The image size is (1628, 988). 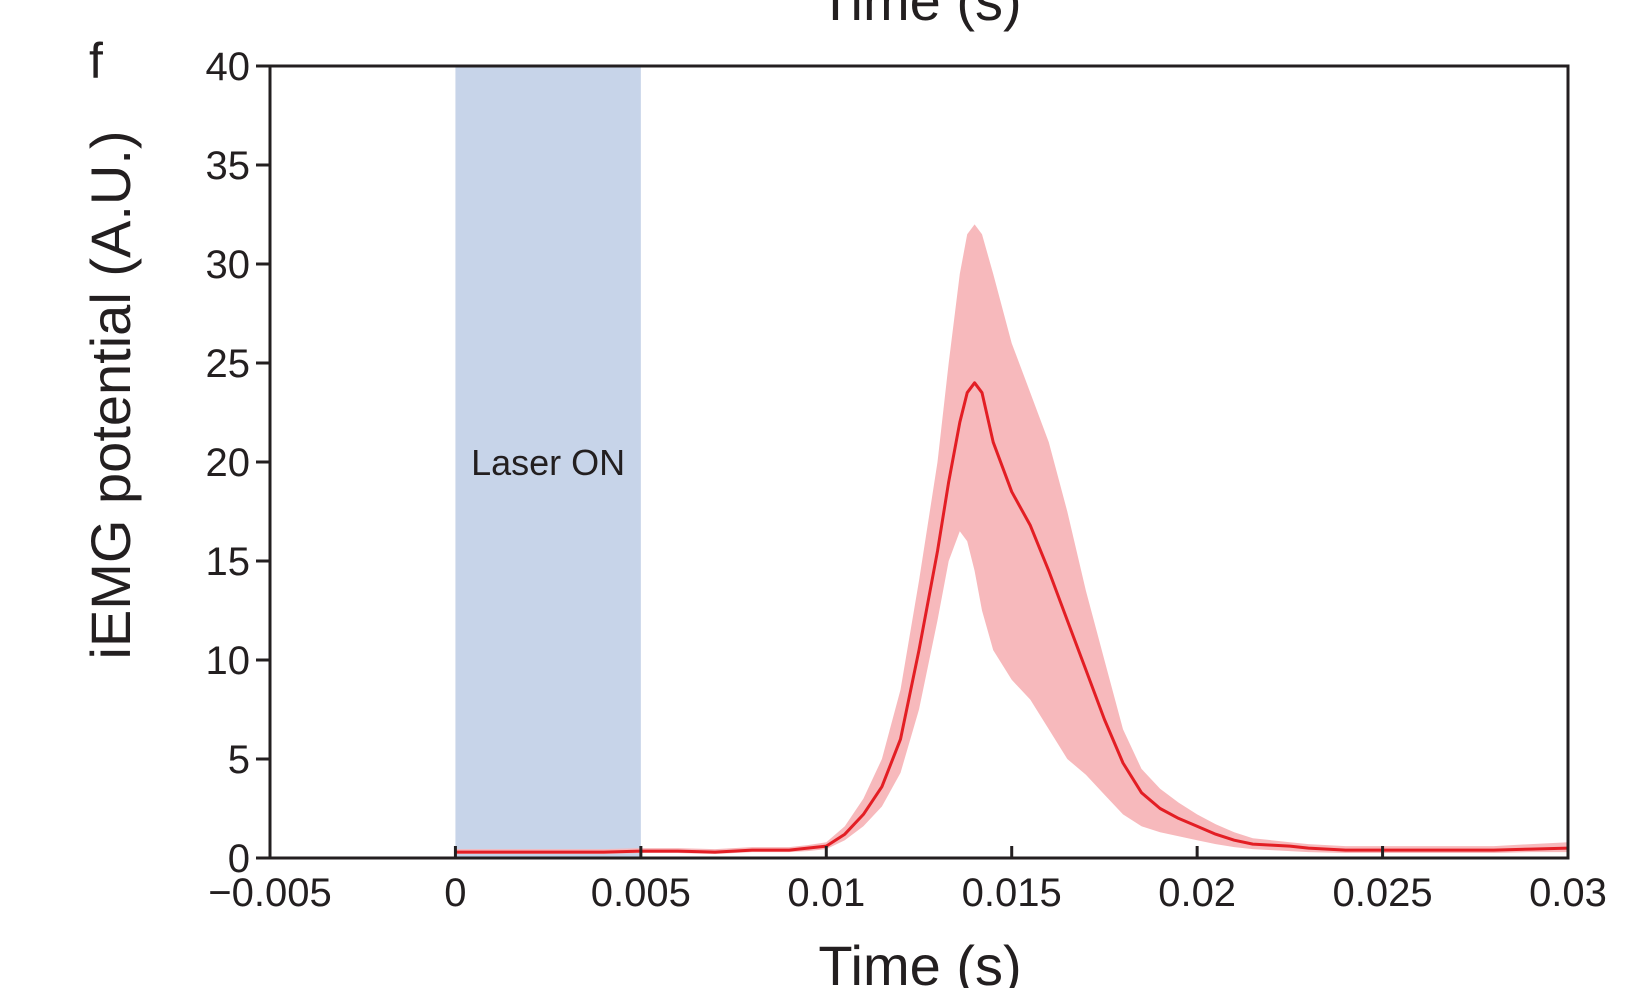 I want to click on x-tick-label: 0.005, so click(x=641, y=893).